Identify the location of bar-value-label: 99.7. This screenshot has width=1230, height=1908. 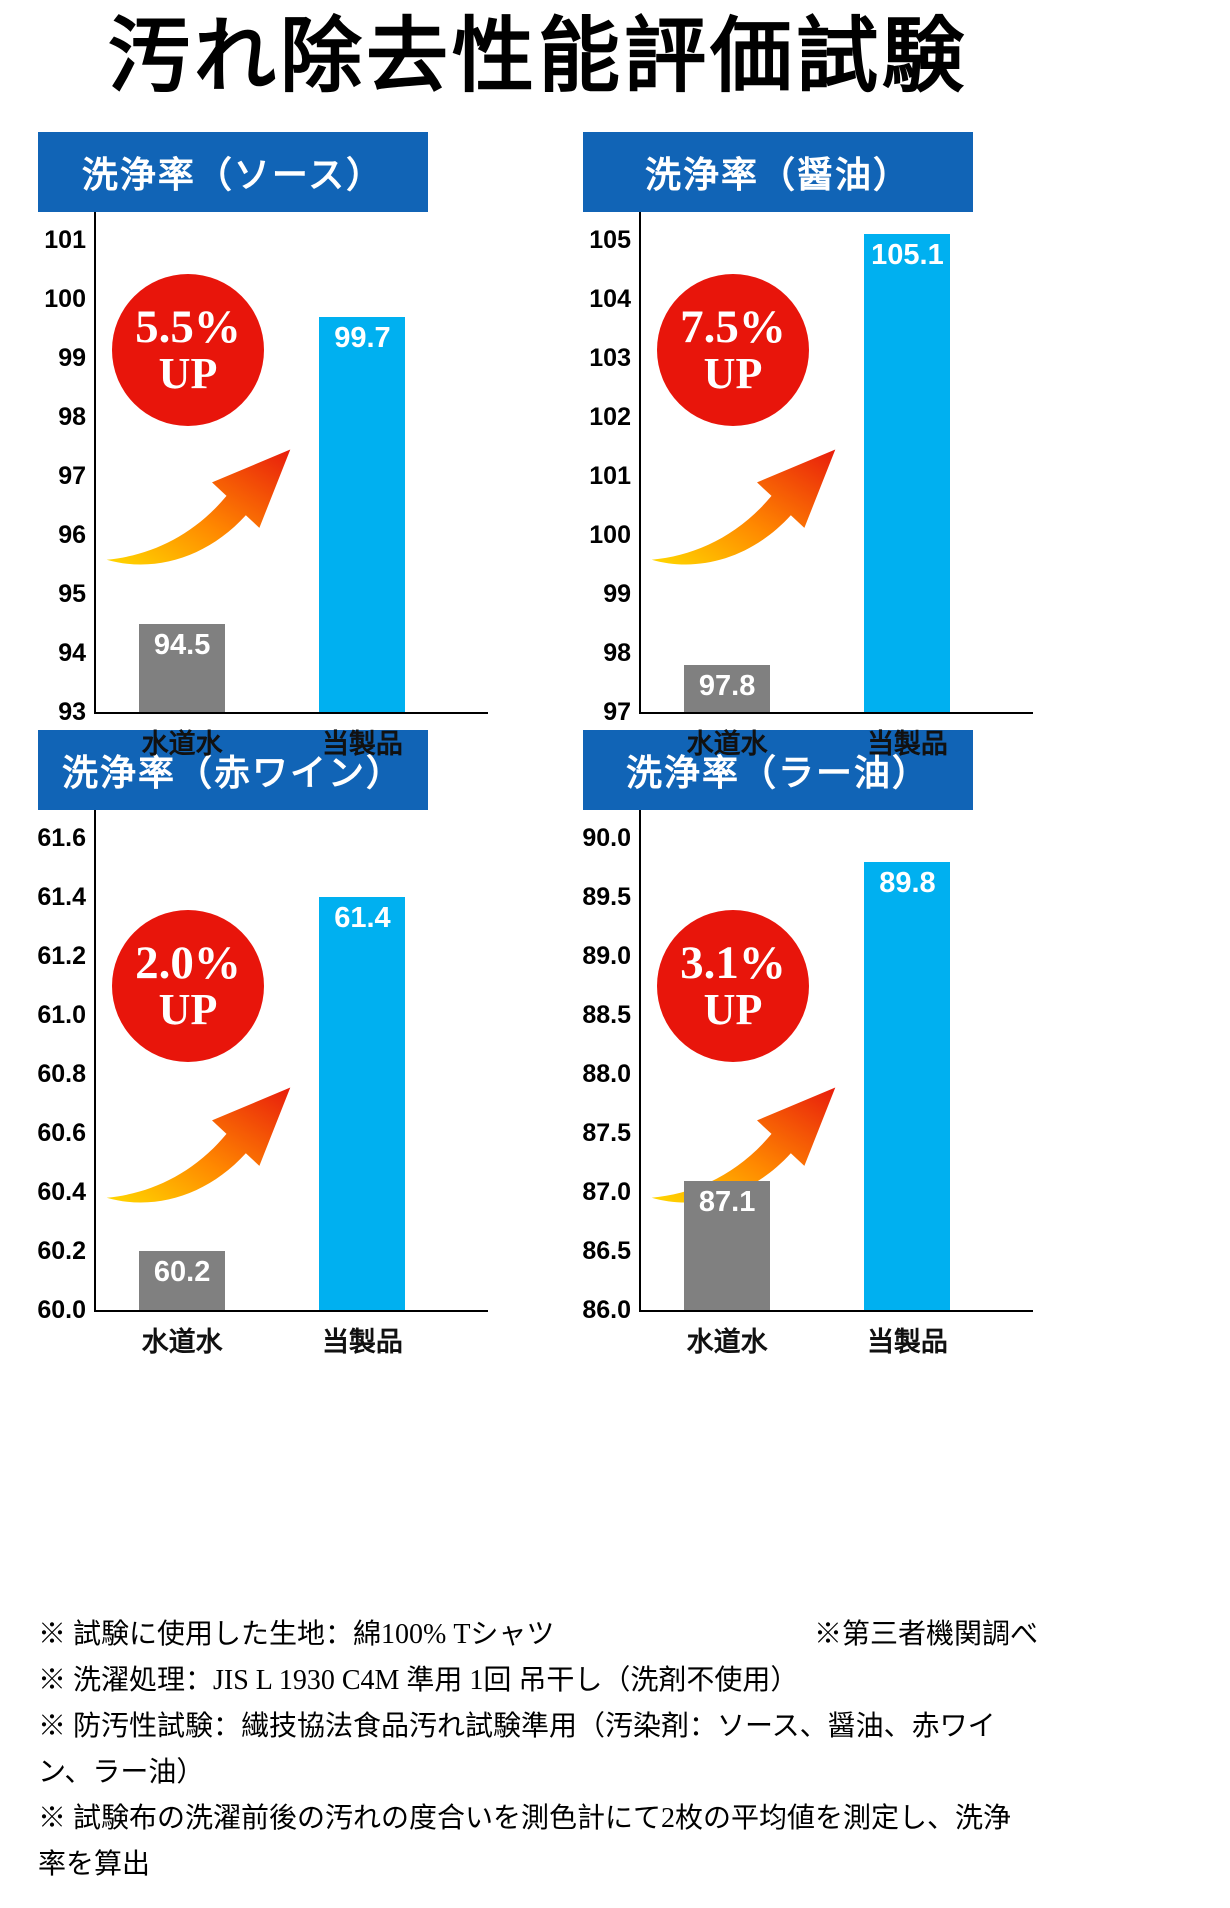
(362, 338).